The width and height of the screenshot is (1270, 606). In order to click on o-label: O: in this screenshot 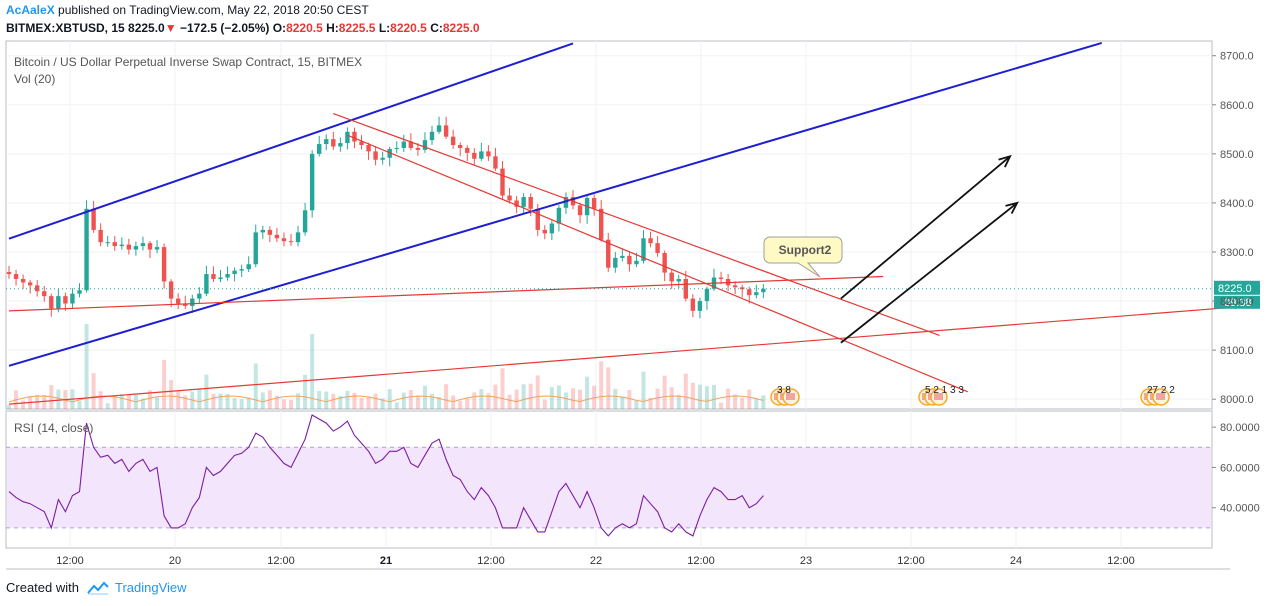, I will do `click(279, 28)`.